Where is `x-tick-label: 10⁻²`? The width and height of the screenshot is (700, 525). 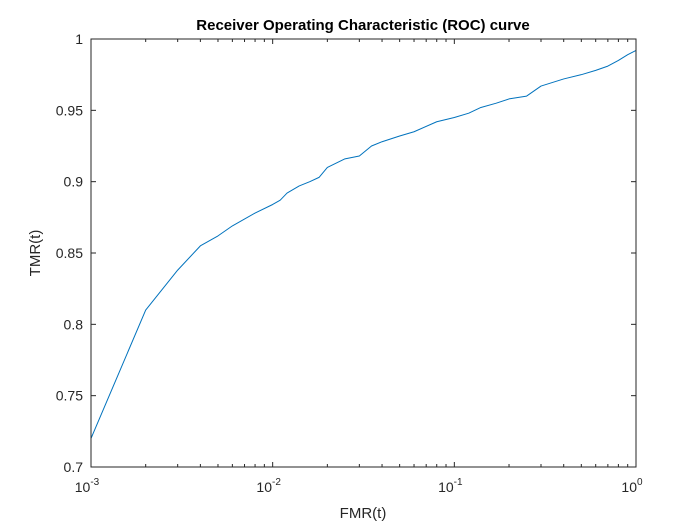 x-tick-label: 10⁻² is located at coordinates (268, 486).